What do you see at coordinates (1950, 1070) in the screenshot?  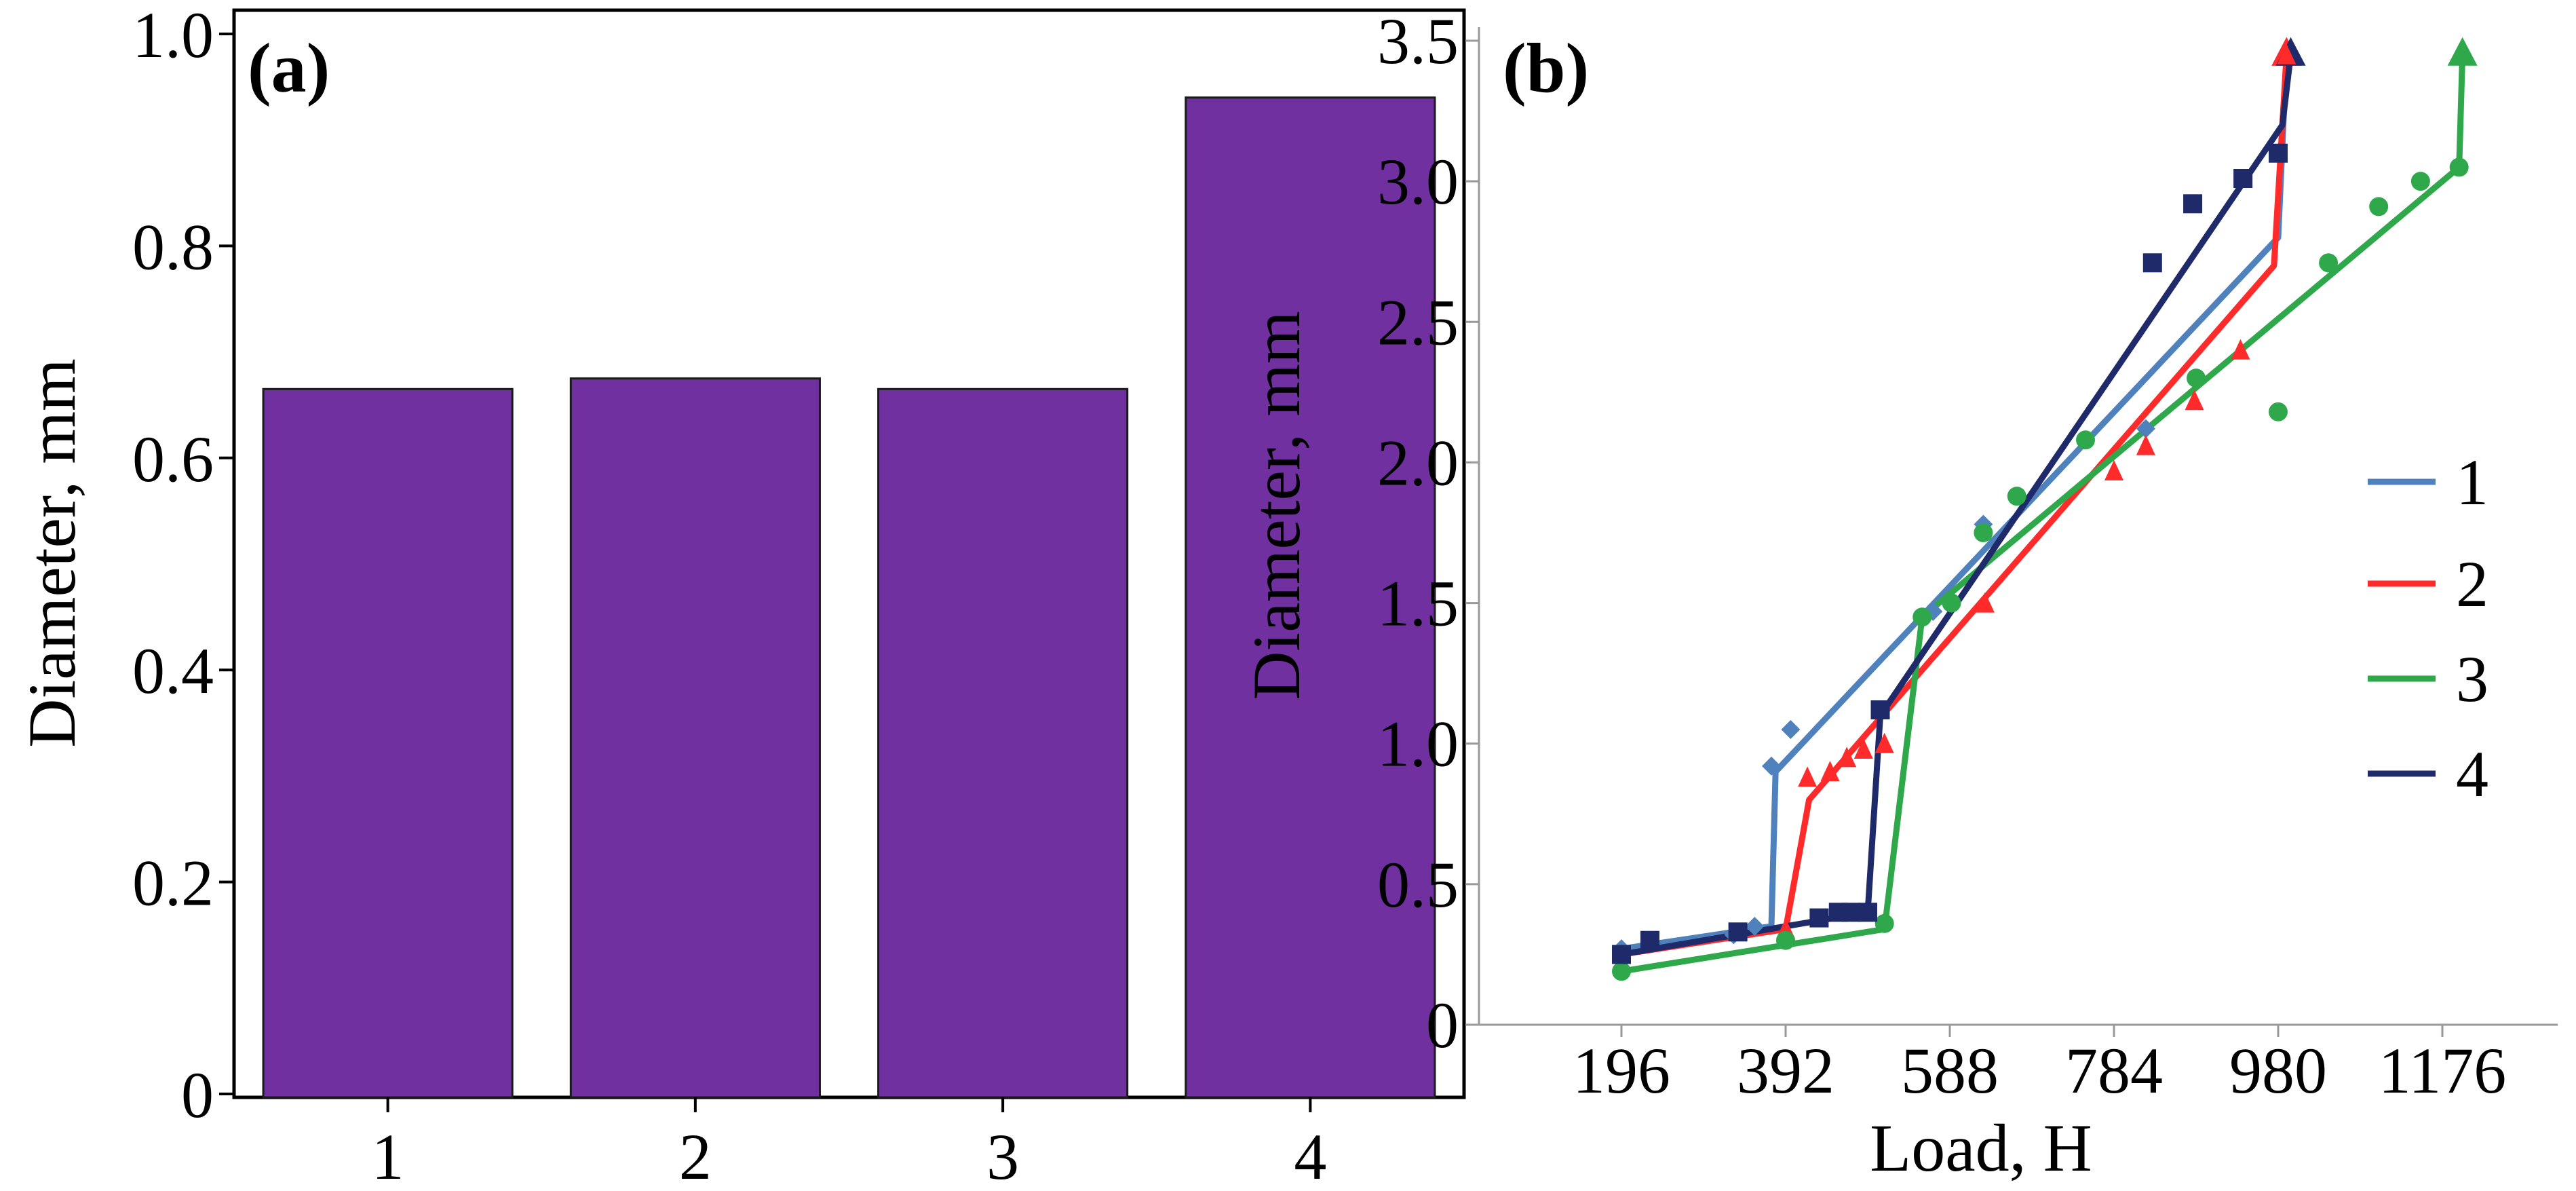 I see `x-tick-label: 588` at bounding box center [1950, 1070].